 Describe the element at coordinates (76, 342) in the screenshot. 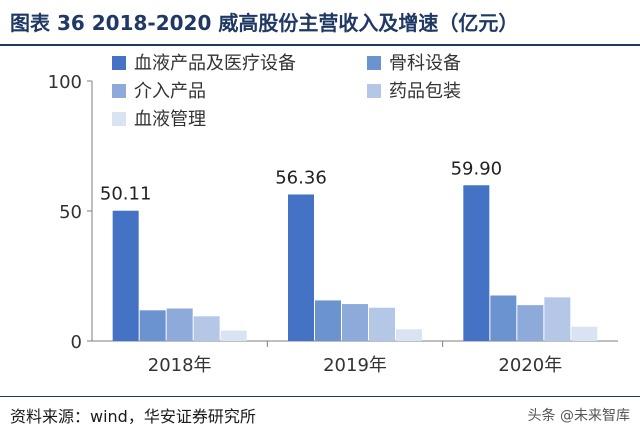

I see `y-tick-label: 0` at that location.